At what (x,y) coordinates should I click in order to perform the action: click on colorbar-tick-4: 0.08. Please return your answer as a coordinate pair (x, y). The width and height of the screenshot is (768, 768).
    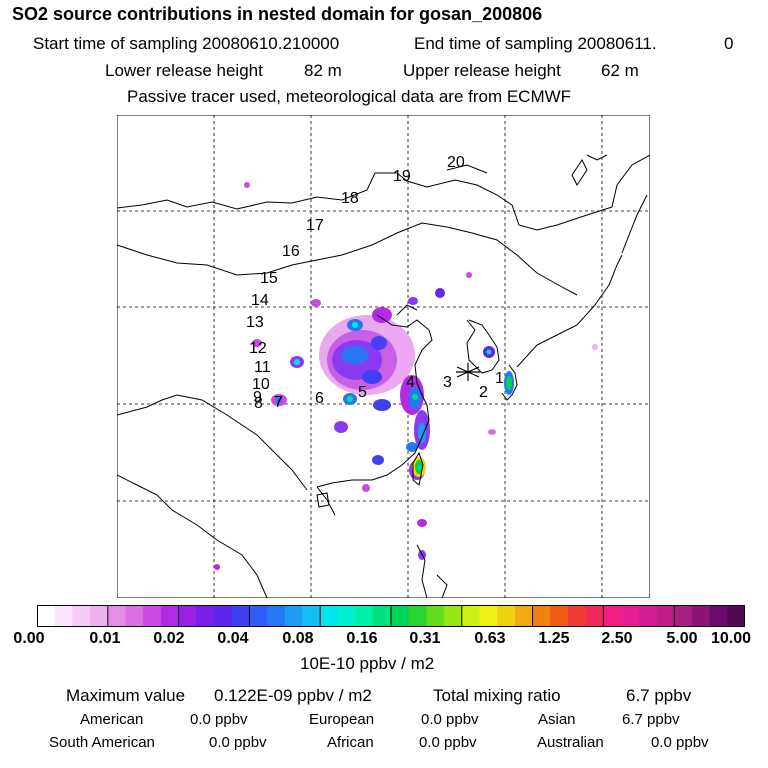
    Looking at the image, I should click on (298, 638).